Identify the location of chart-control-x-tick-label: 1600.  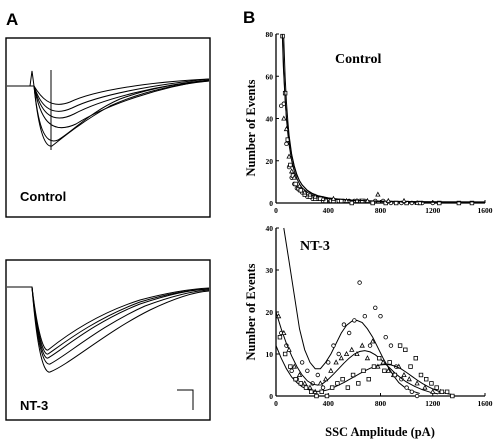
(485, 210).